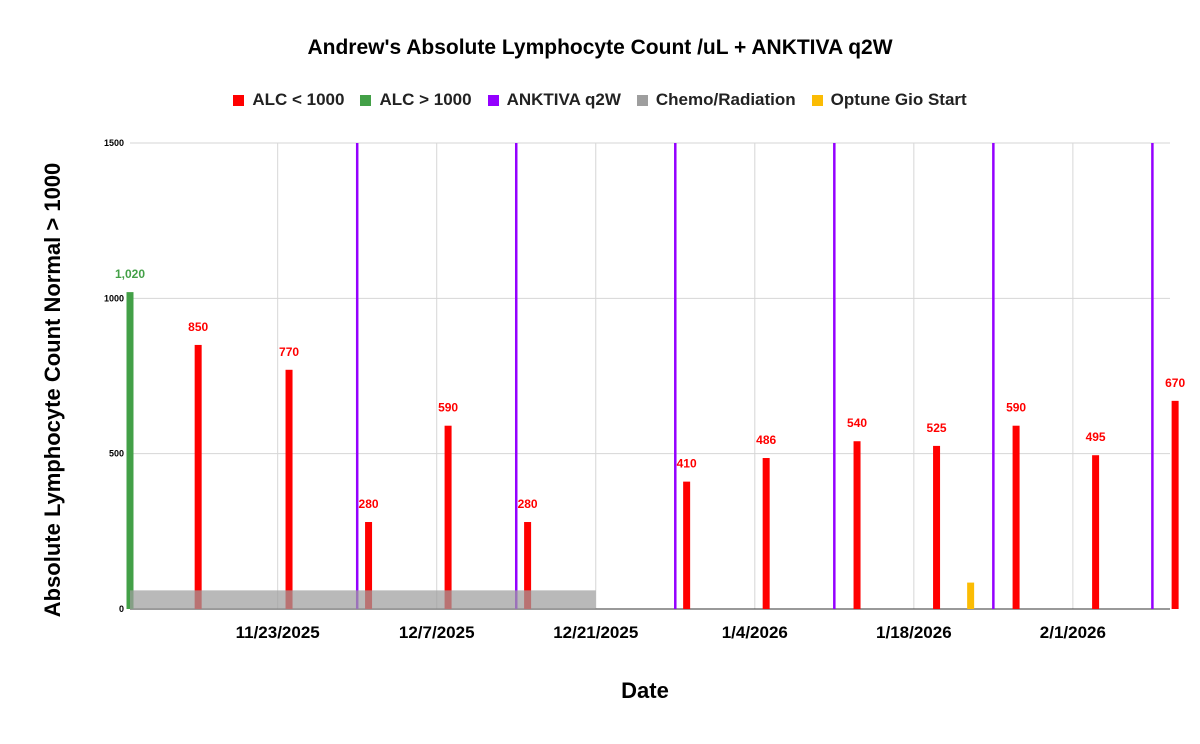  Describe the element at coordinates (817, 100) in the screenshot. I see `legend-swatch-optune` at that location.